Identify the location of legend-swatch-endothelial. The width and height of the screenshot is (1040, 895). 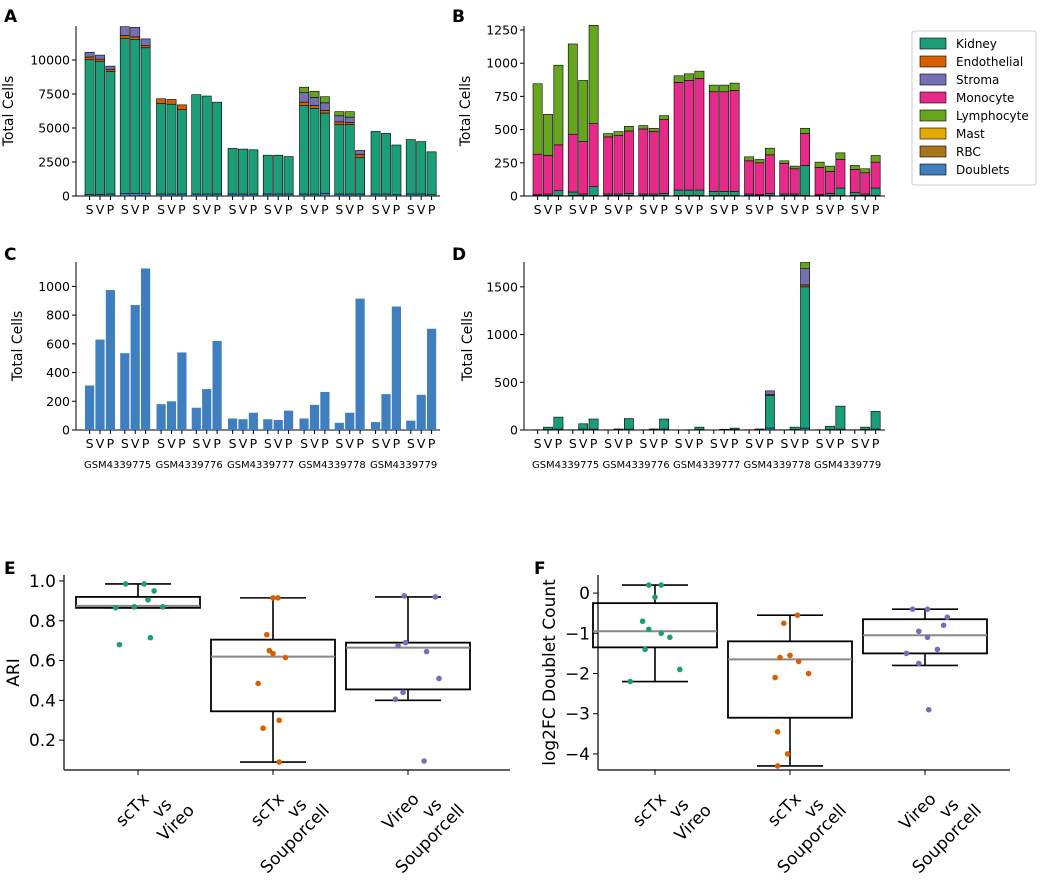
(933, 61).